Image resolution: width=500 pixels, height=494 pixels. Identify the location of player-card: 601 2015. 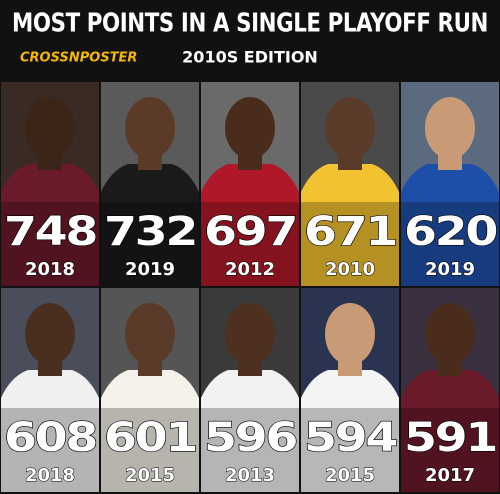
(150, 390).